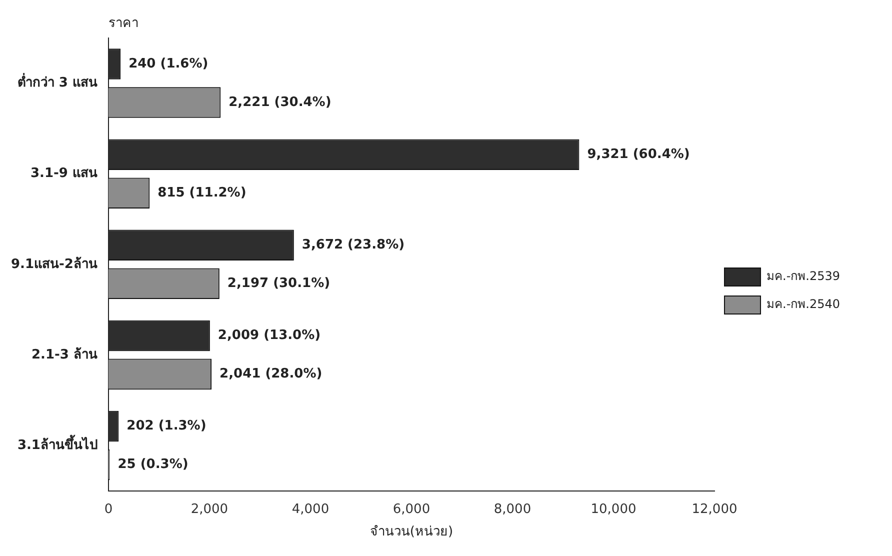 The height and width of the screenshot is (556, 892). Describe the element at coordinates (803, 304) in the screenshot. I see `legend-label: มค.-กพ.2540` at that location.